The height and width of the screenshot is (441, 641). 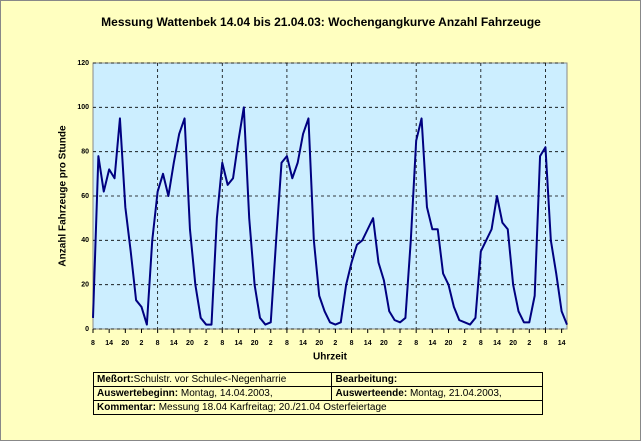 What do you see at coordinates (210, 379) in the screenshot?
I see `location: Schulstr. vor Schule<-Negenharrie` at bounding box center [210, 379].